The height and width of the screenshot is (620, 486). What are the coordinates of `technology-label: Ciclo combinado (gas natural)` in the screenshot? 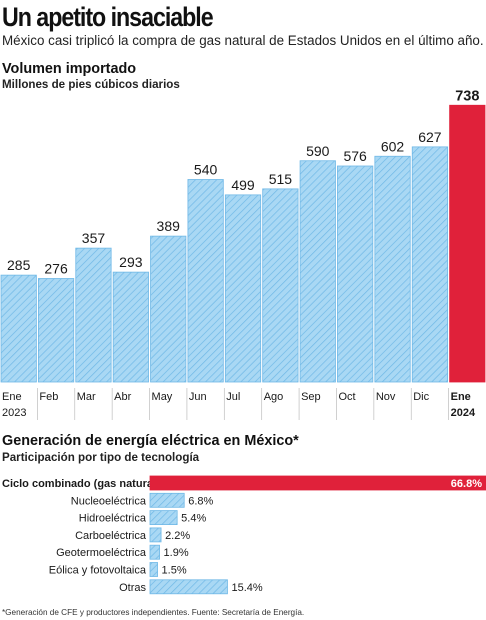 It's located at (81, 484).